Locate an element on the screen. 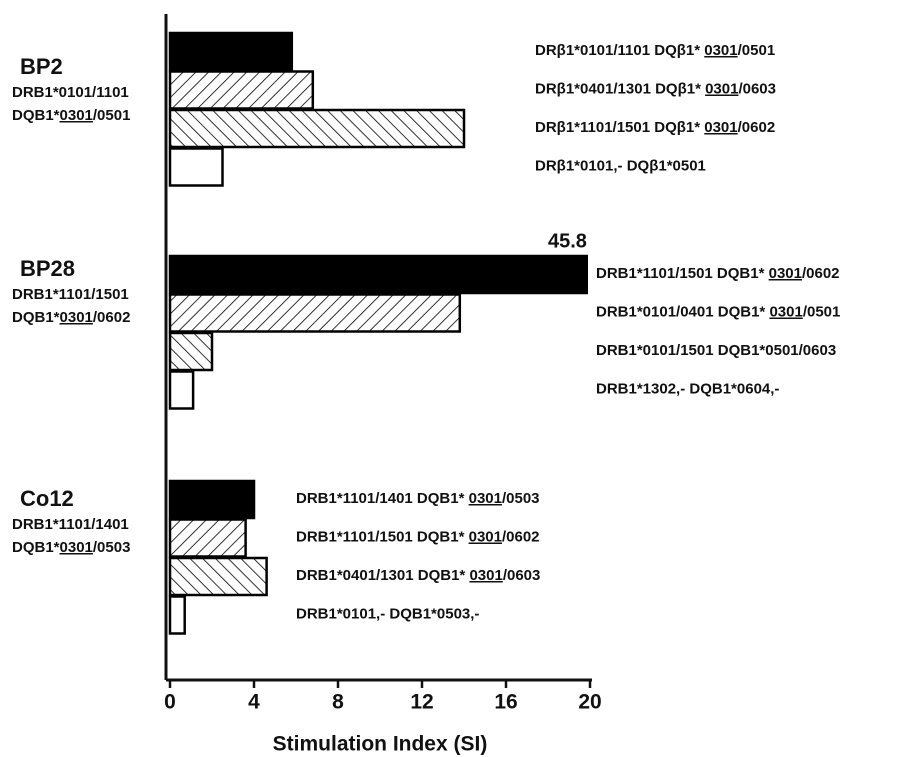  group-allele-part: DRB1*0101/1101 is located at coordinates (70, 92).